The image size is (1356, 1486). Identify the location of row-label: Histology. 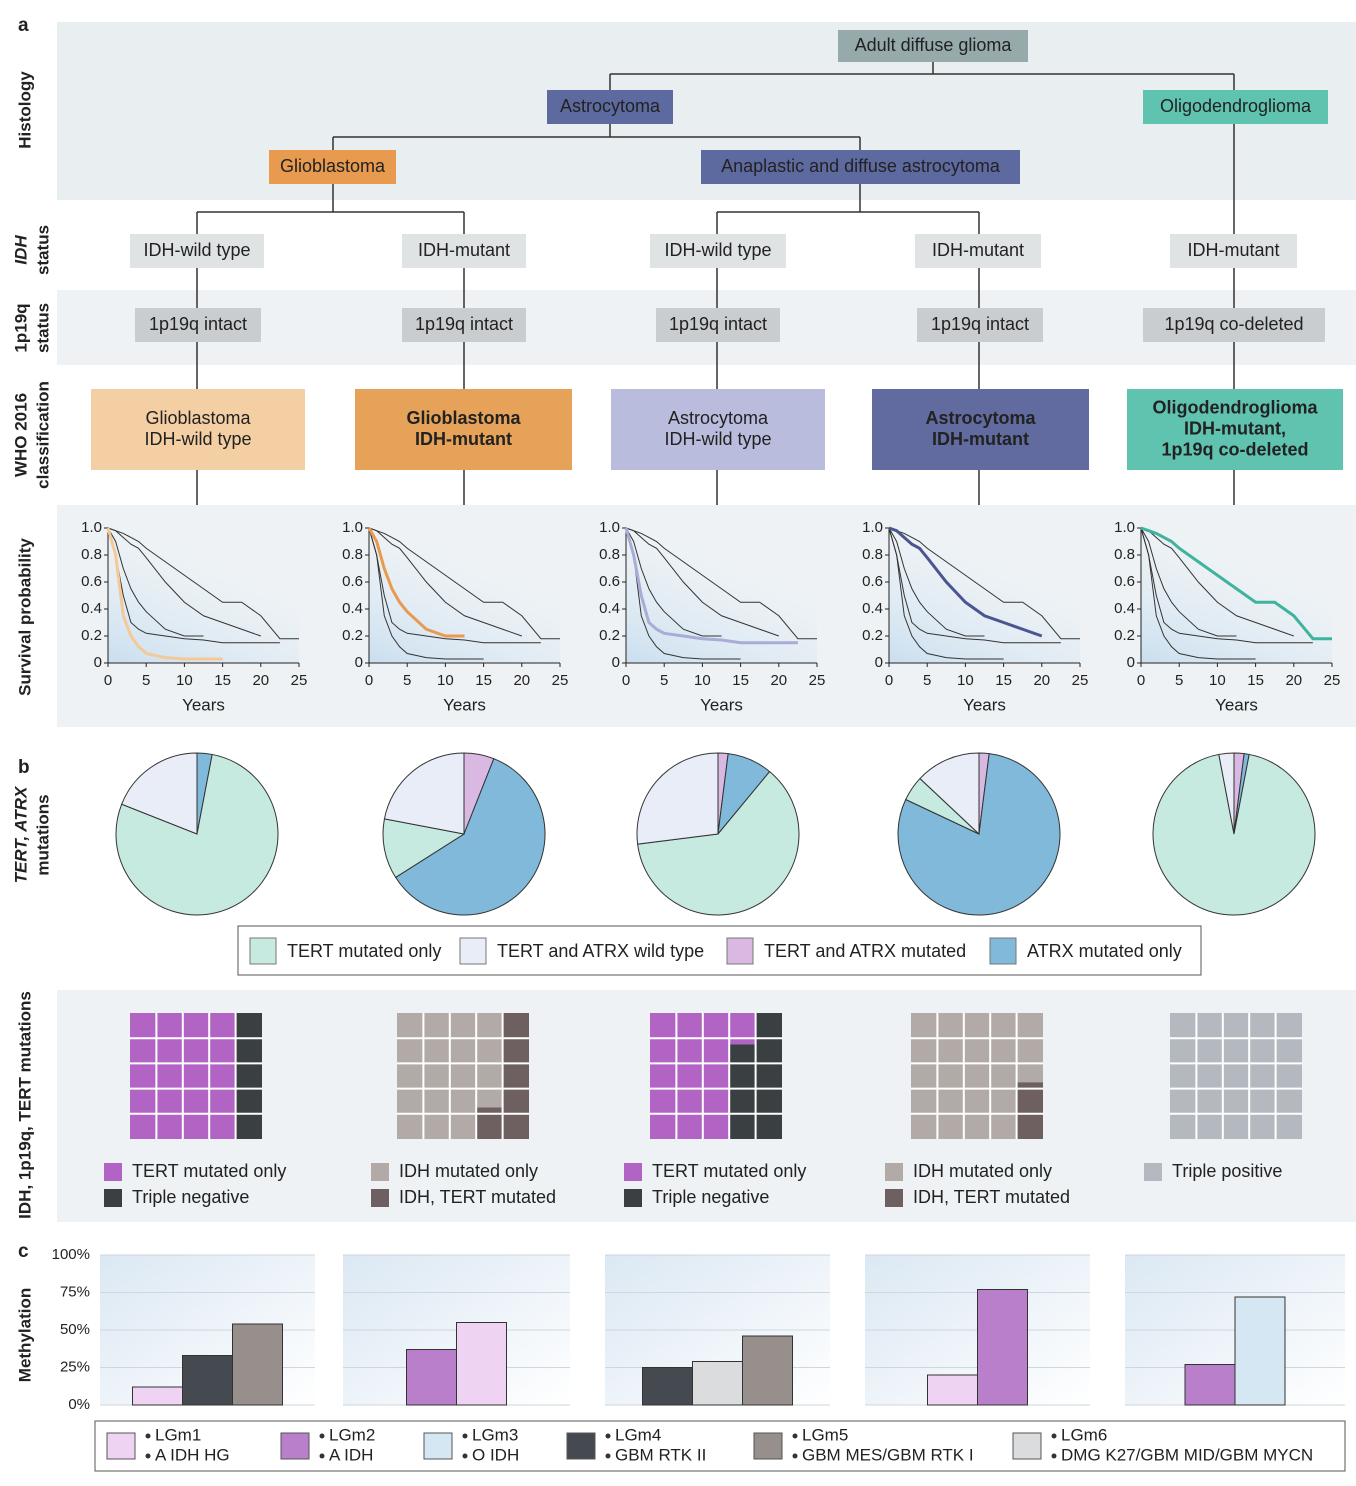
(24, 110).